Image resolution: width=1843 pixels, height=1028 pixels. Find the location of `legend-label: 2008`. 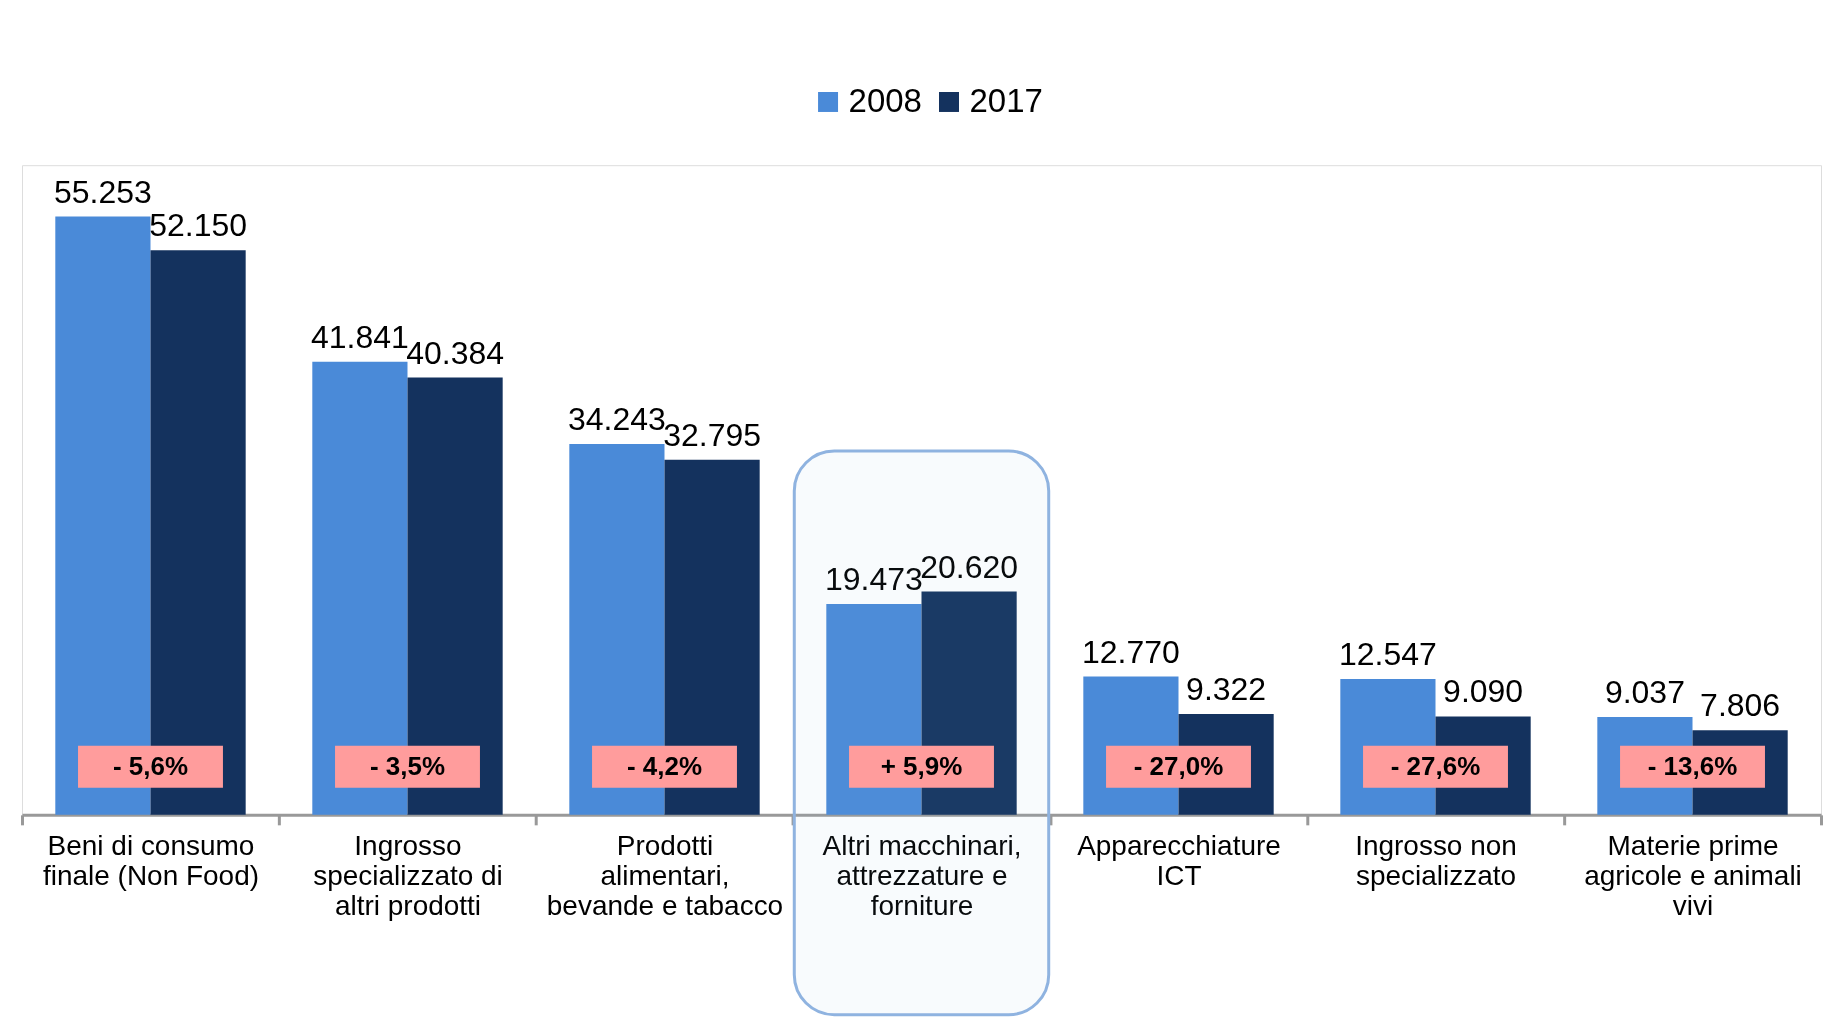

legend-label: 2008 is located at coordinates (885, 100).